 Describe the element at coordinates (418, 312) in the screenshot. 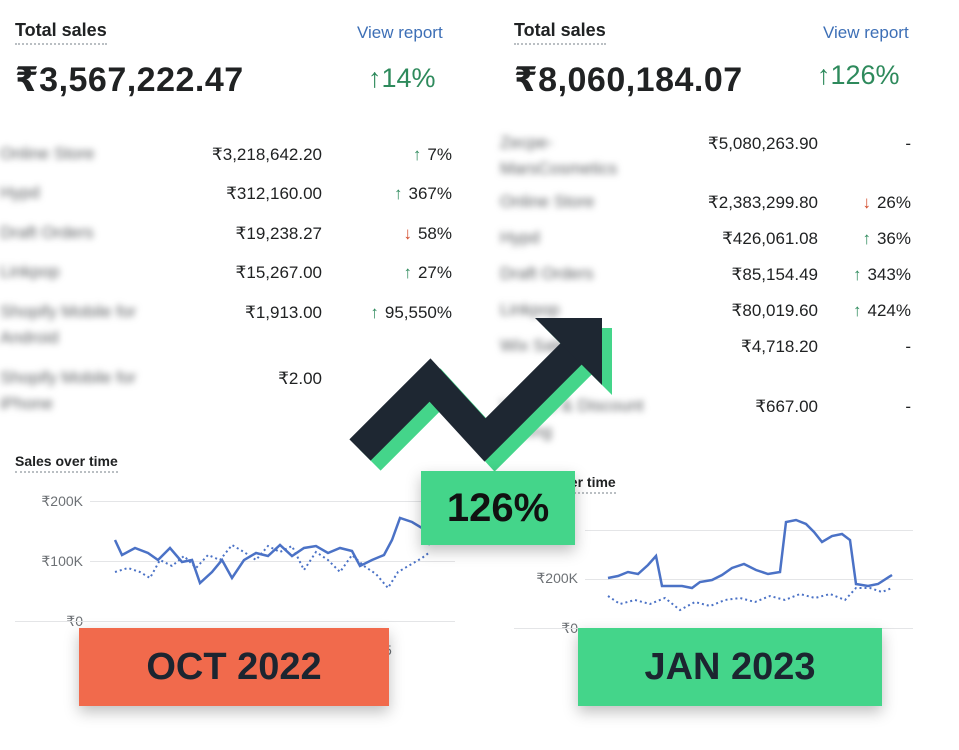

I see `channel-change-value: 95,550%` at that location.